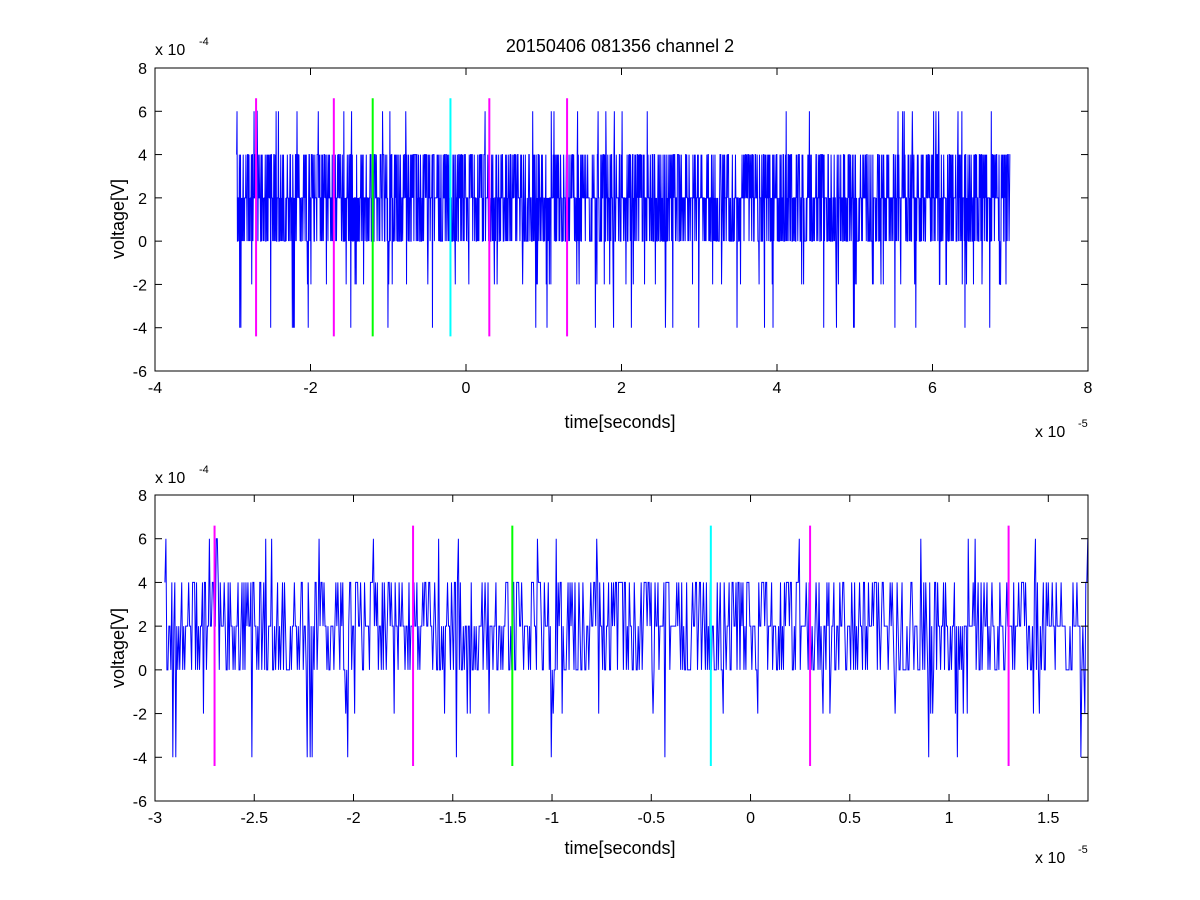  What do you see at coordinates (155, 388) in the screenshot?
I see `top-x-tick-label: -4` at bounding box center [155, 388].